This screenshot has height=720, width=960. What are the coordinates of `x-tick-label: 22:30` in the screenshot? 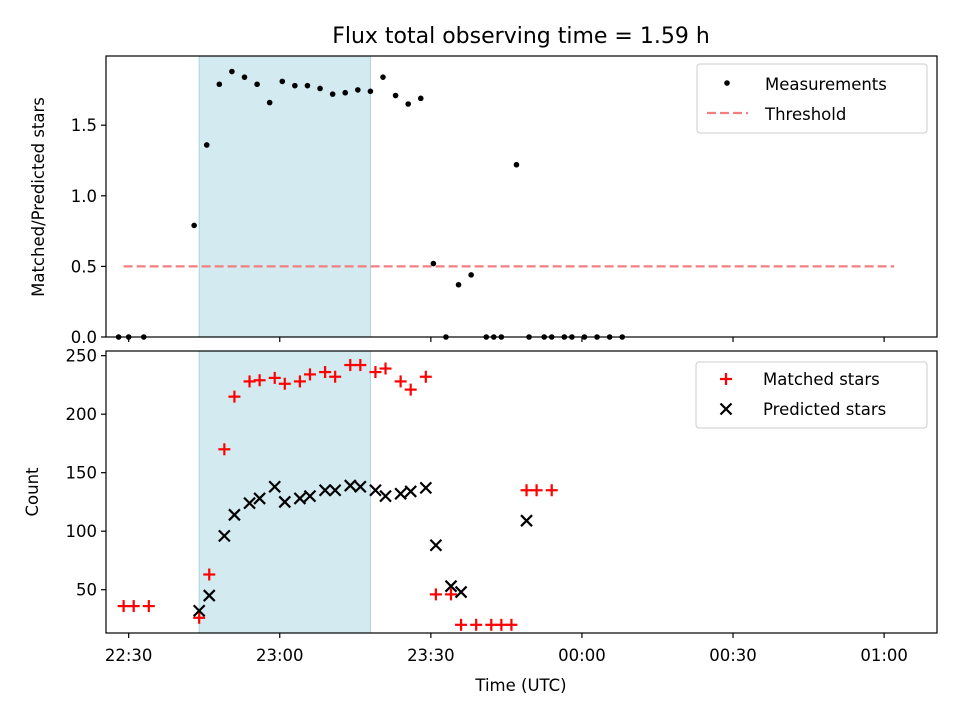 It's located at (129, 655).